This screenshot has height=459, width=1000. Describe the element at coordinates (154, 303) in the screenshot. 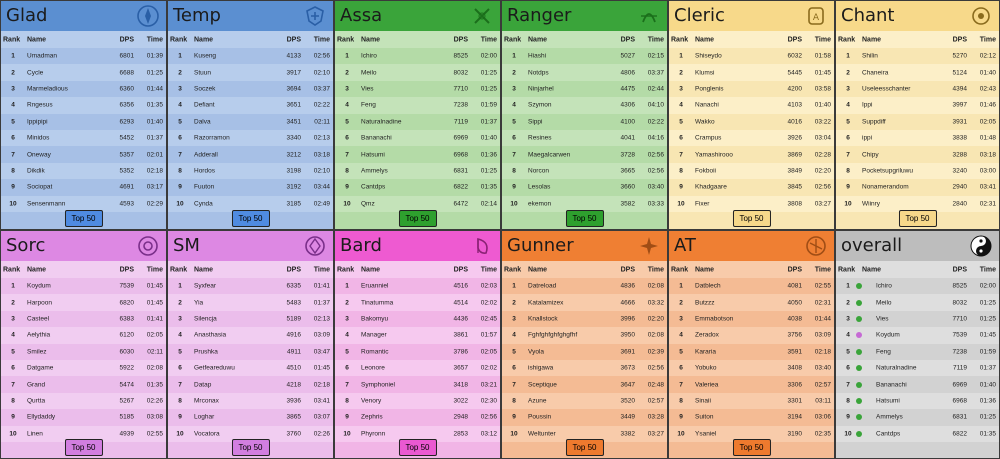

I see `time-value: 01:45` at that location.